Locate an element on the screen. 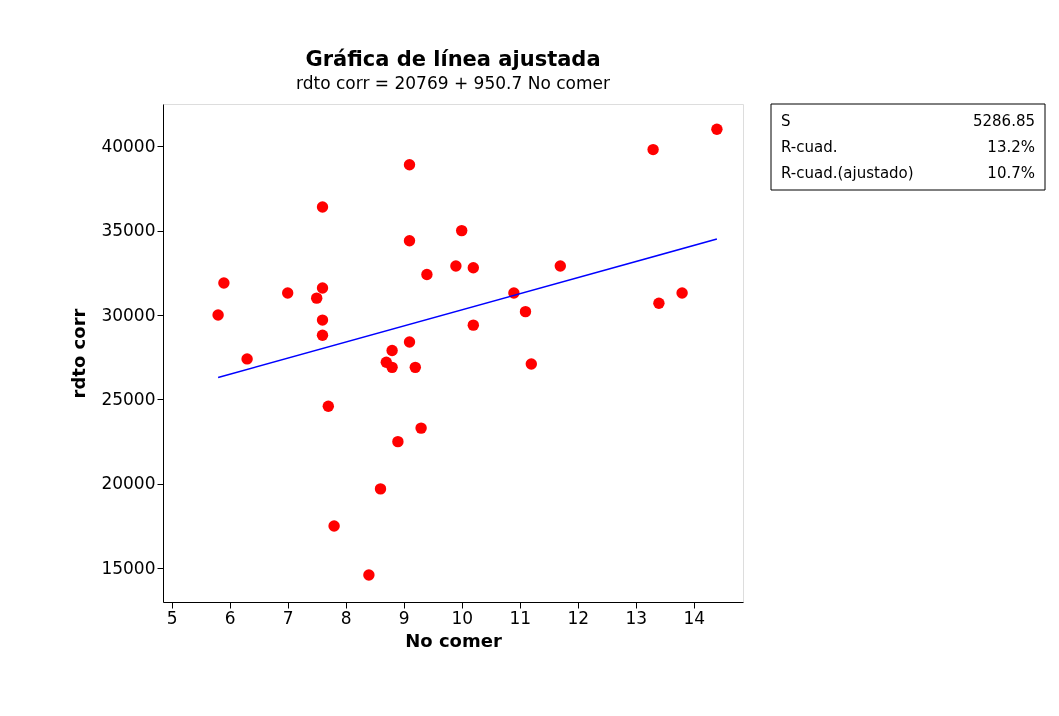 Image resolution: width=1059 pixels, height=716 pixels. text: R-cuad.(ajustado) is located at coordinates (847, 173).